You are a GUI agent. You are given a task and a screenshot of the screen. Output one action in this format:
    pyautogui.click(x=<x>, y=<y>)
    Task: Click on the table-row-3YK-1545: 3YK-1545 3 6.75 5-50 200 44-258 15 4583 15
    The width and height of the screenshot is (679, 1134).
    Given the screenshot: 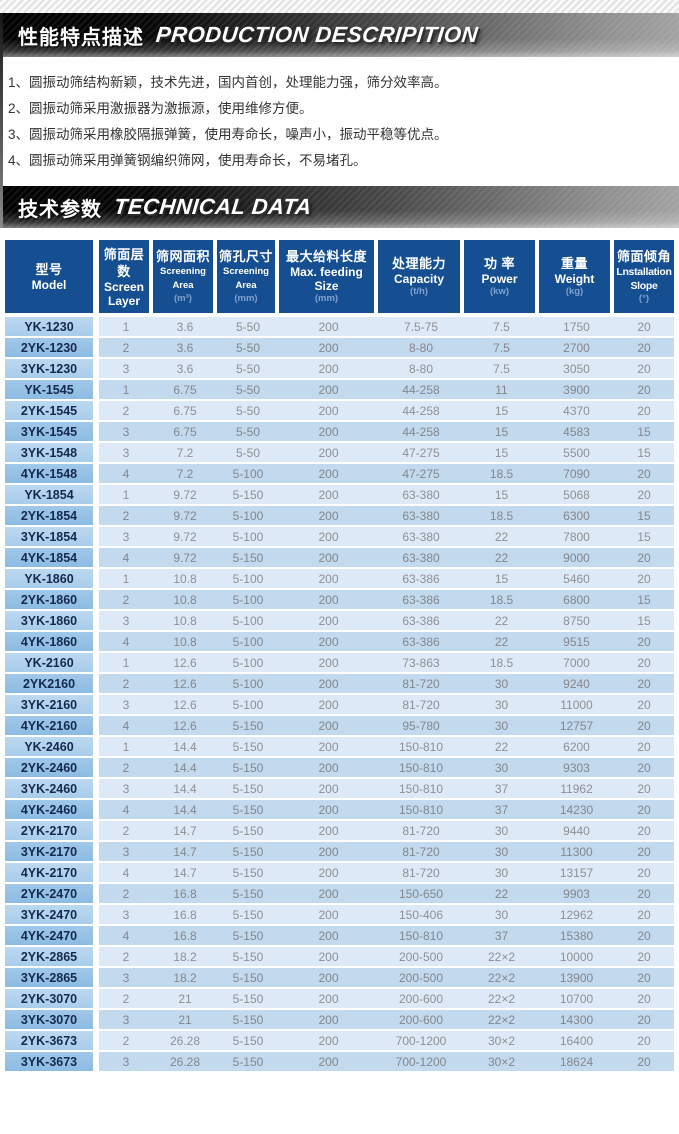 What is the action you would take?
    pyautogui.click(x=339, y=432)
    